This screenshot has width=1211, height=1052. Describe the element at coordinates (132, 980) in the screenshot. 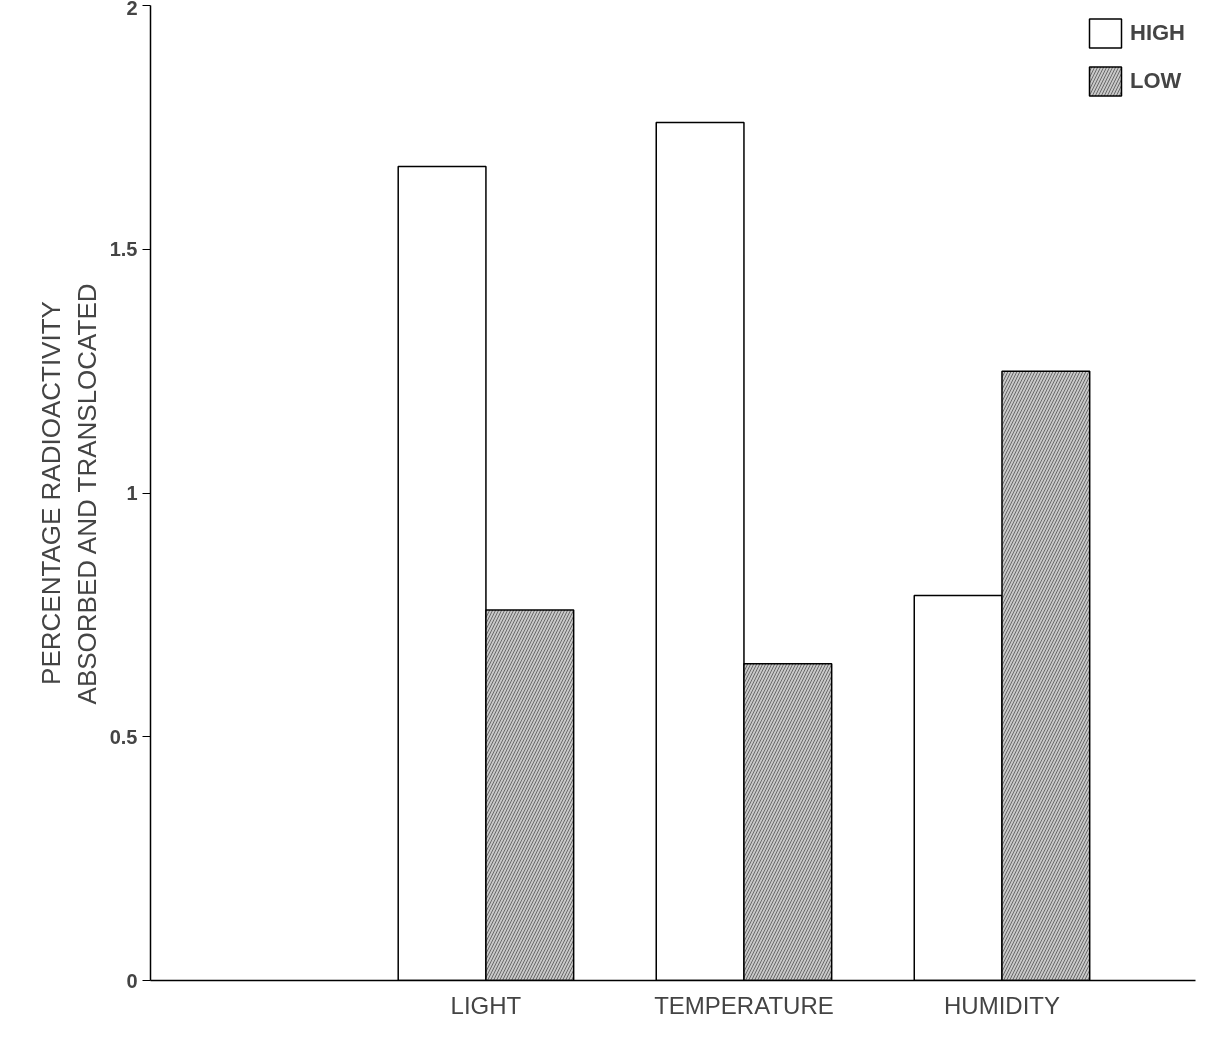

I see `y-tick-label: 0` at that location.